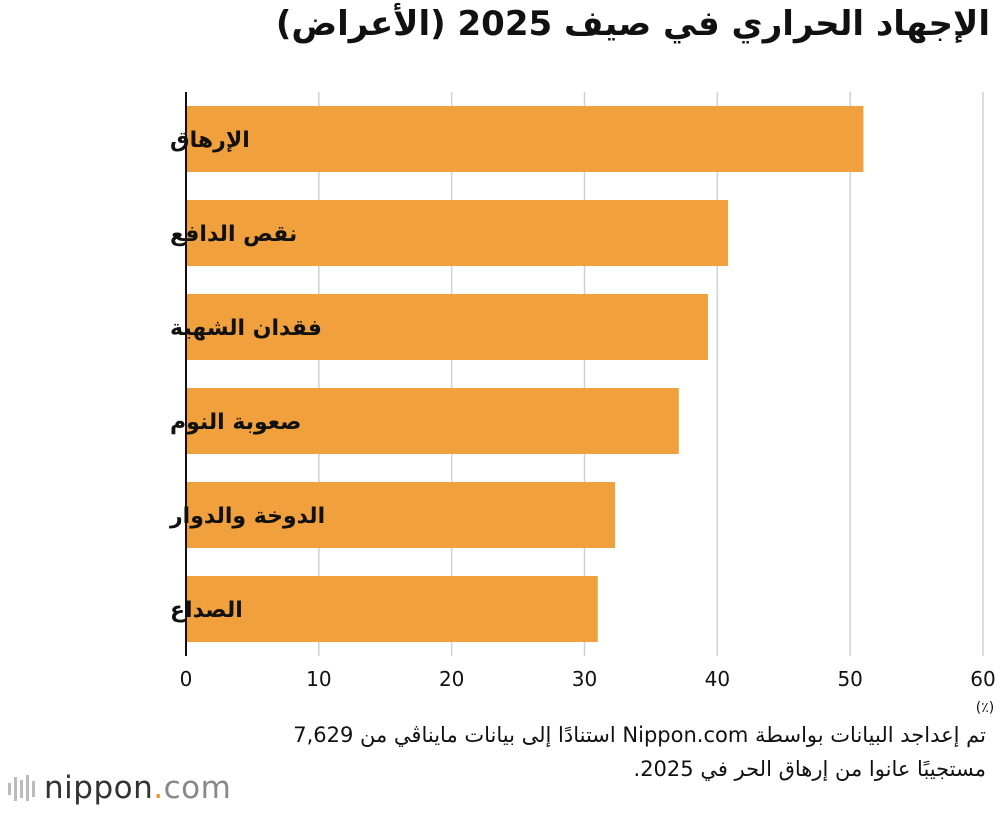  Describe the element at coordinates (985, 708) in the screenshot. I see `x-axis-unit: (٪)` at that location.